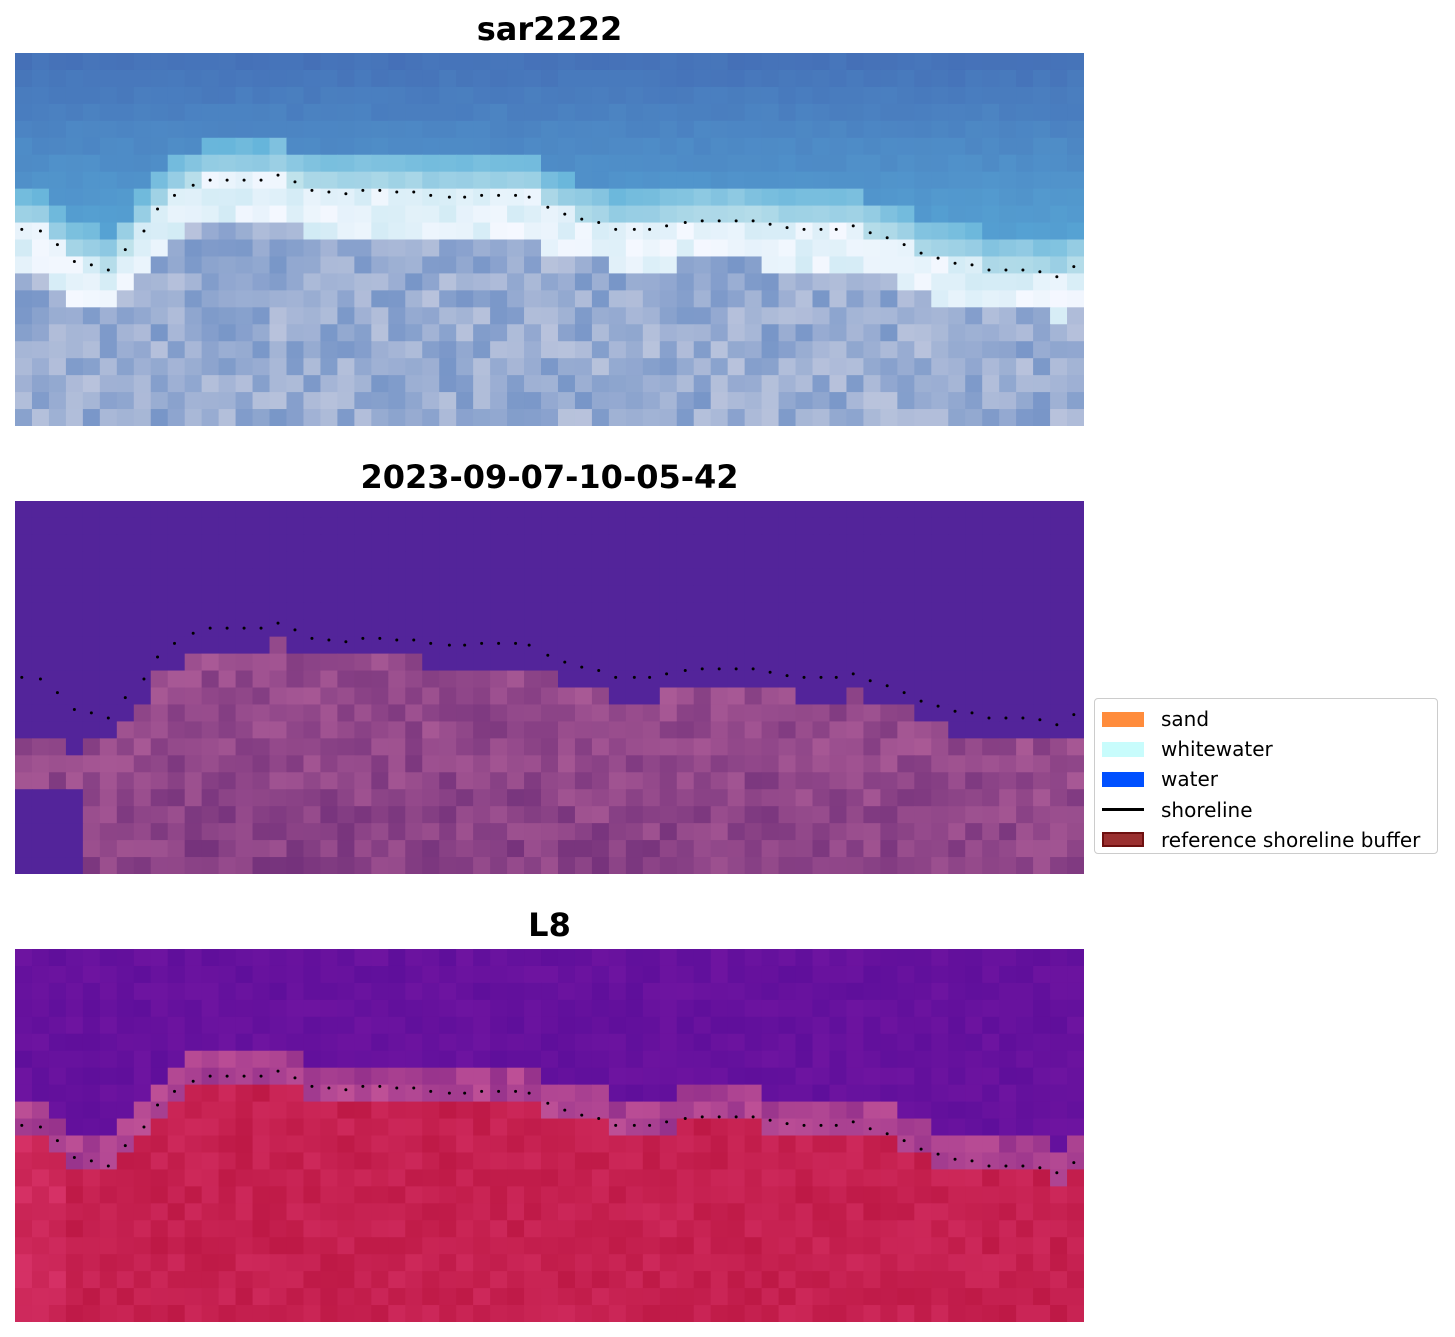  What do you see at coordinates (549, 29) in the screenshot?
I see `panel-title-sar: sar2222` at bounding box center [549, 29].